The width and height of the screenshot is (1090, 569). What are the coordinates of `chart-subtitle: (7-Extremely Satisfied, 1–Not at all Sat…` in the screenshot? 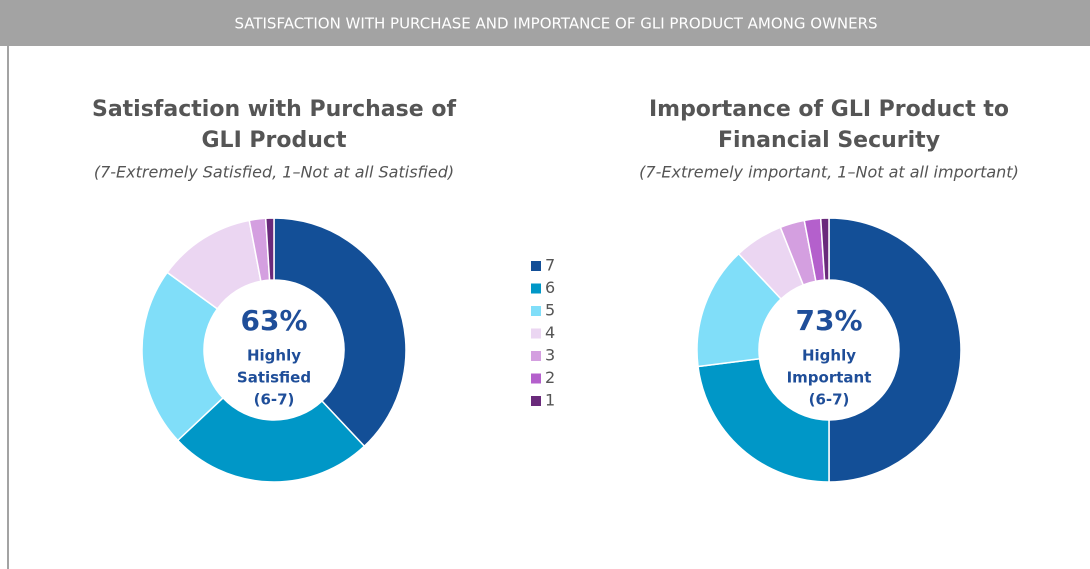 It's located at (274, 172).